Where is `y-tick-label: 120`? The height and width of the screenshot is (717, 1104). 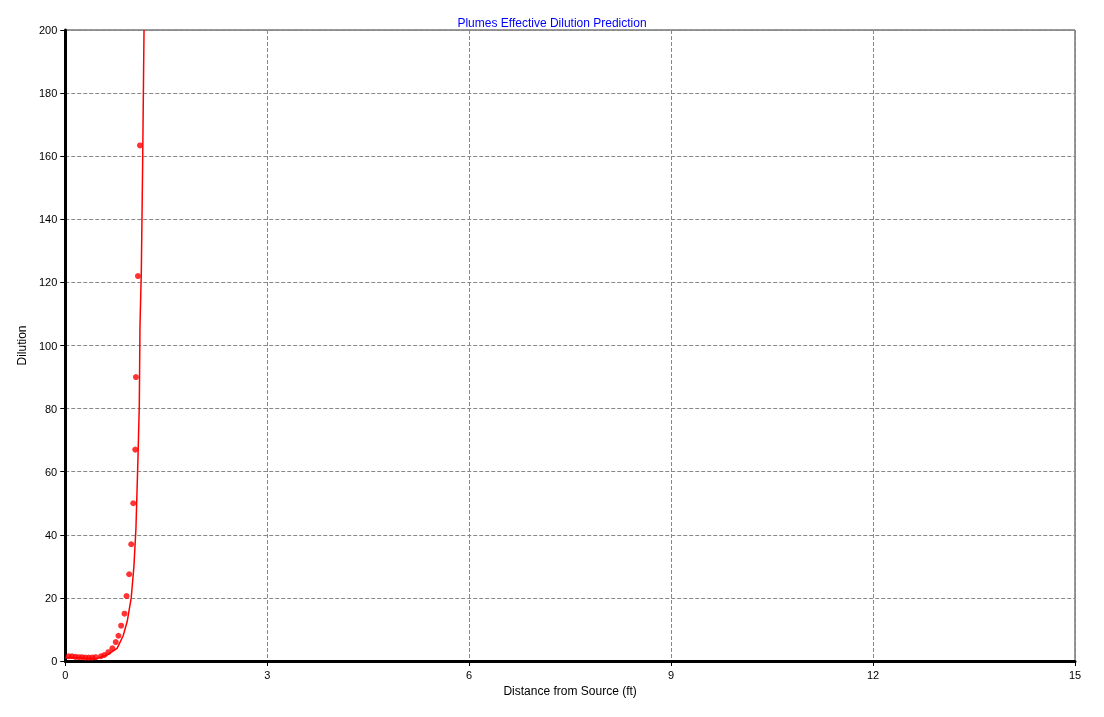 y-tick-label: 120 is located at coordinates (48, 282).